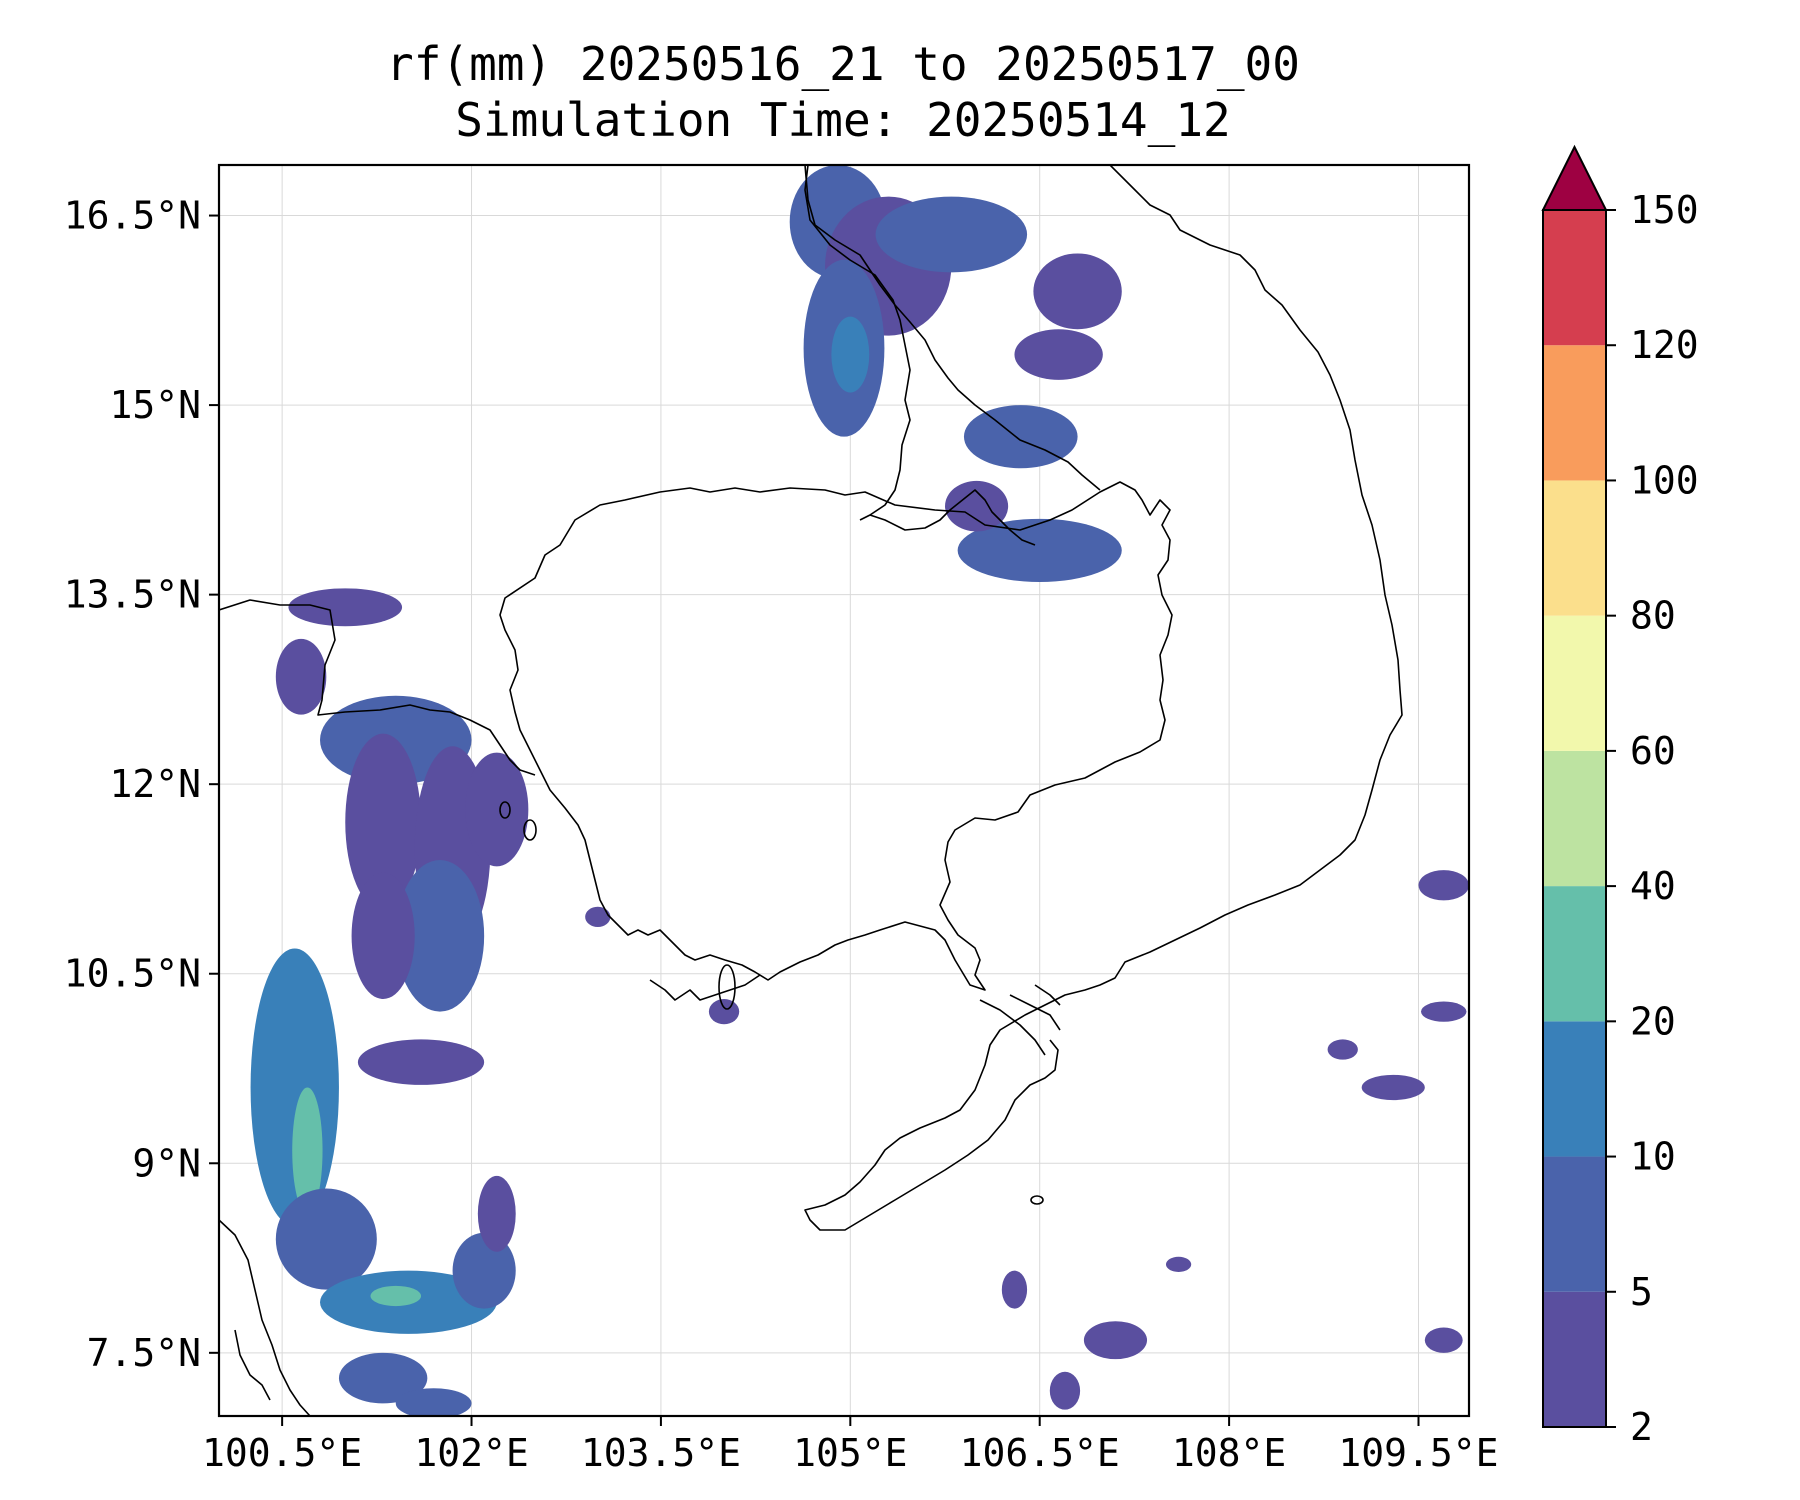 The height and width of the screenshot is (1500, 1800). I want to click on latitude-ticks: 16.5°N 15°N 13.5°N 12°N 10.5°N 9°N 7.5°N, so click(141, 784).